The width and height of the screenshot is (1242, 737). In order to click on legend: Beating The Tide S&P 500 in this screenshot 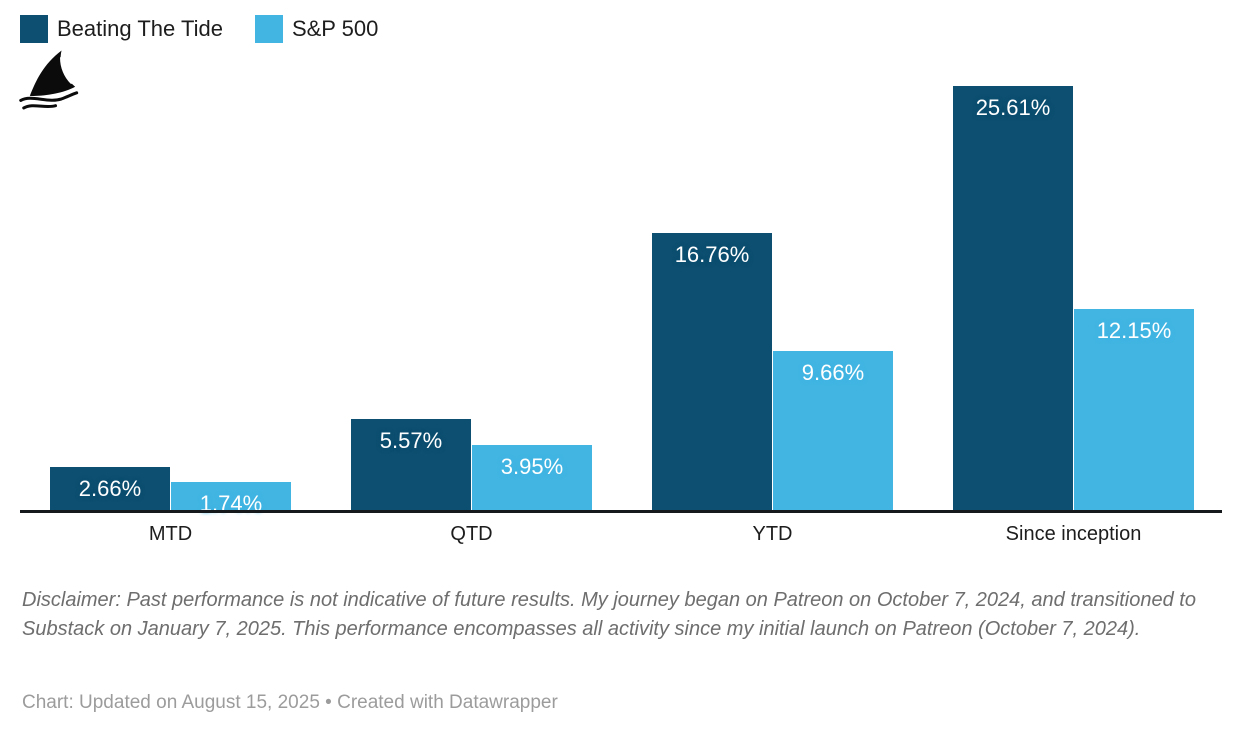, I will do `click(199, 29)`.